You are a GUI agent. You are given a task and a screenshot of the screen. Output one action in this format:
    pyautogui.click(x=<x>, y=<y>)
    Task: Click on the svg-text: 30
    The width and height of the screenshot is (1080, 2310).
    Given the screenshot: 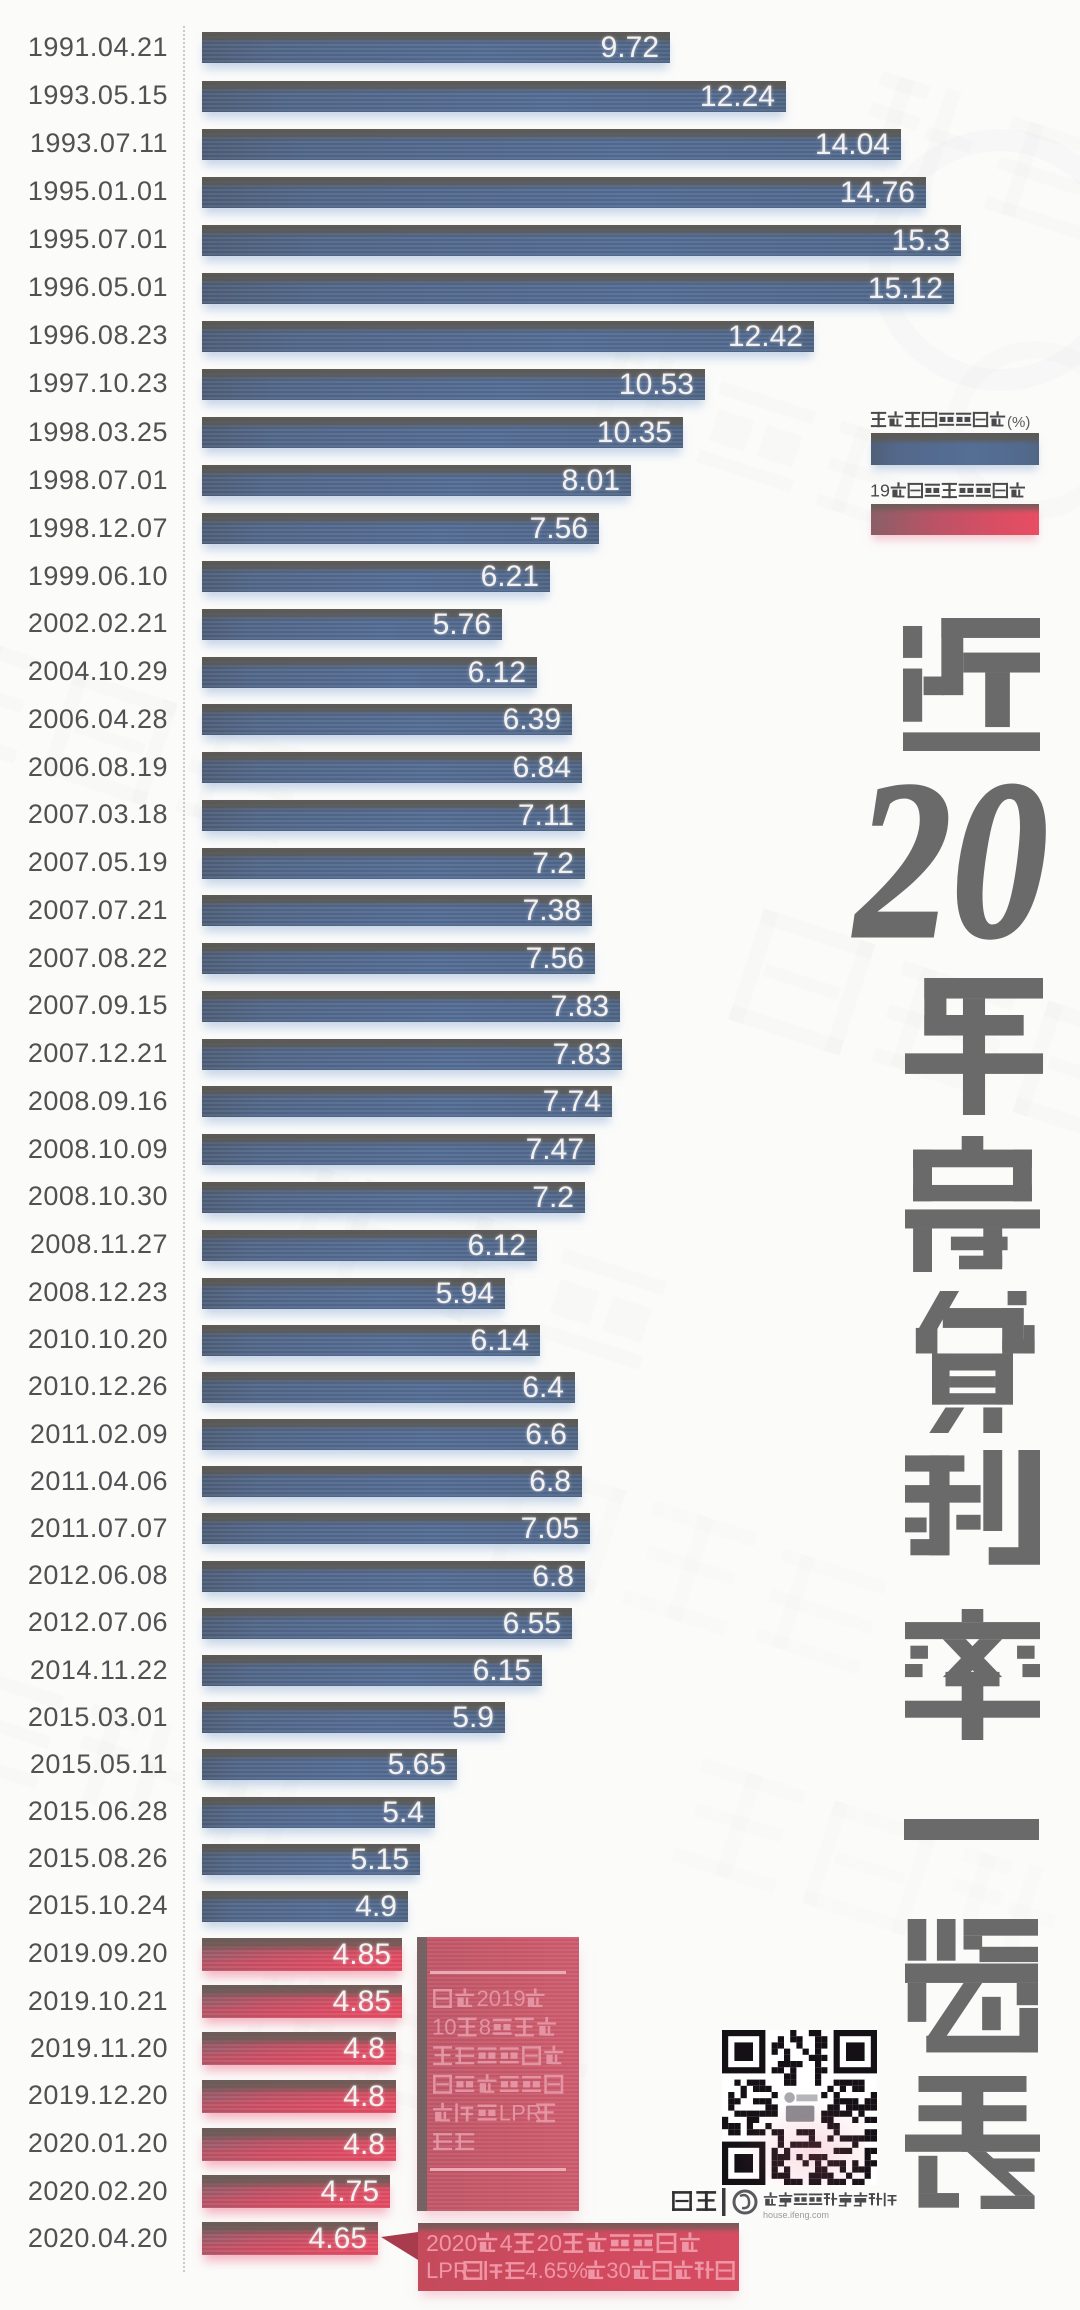 What is the action you would take?
    pyautogui.click(x=618, y=2270)
    